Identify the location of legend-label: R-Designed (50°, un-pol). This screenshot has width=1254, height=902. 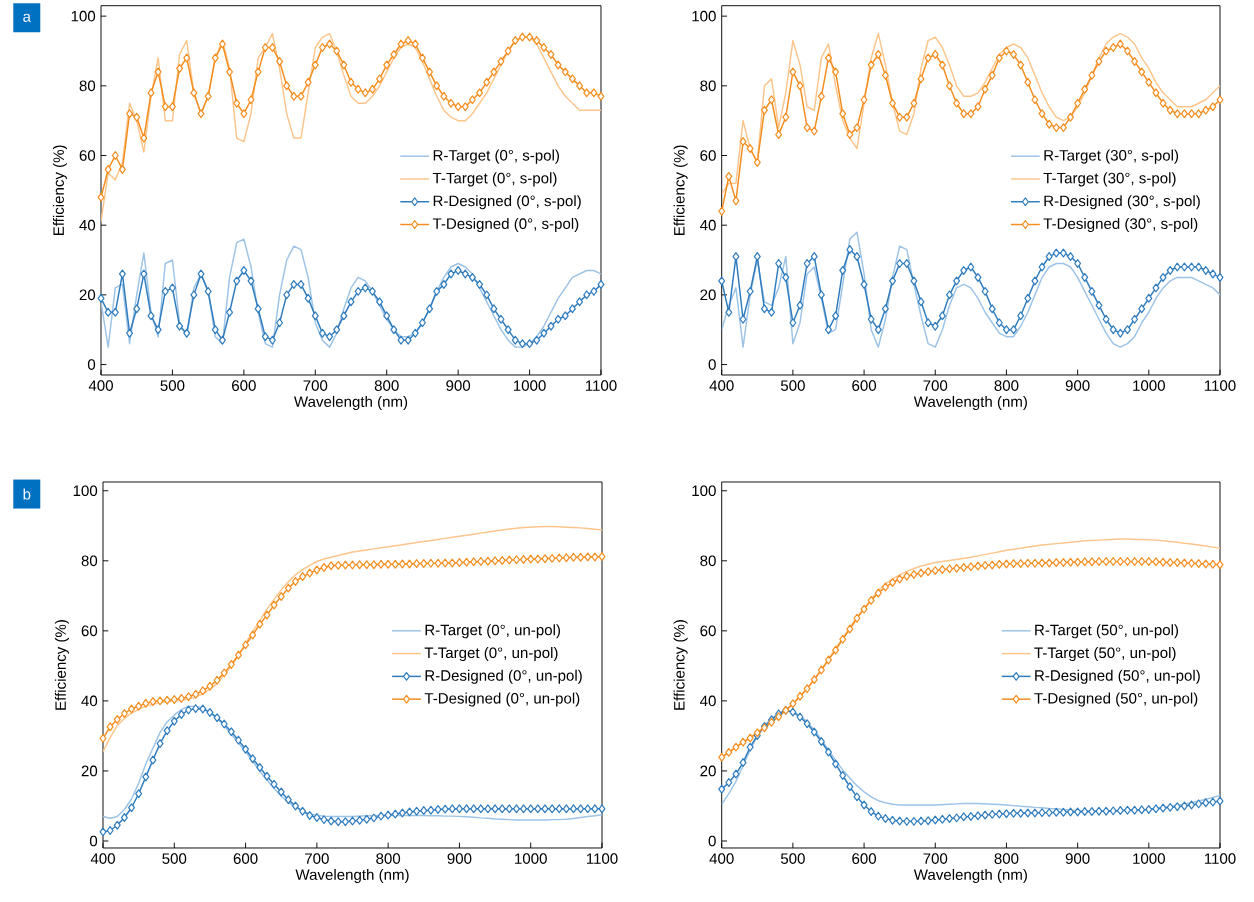
(1117, 676).